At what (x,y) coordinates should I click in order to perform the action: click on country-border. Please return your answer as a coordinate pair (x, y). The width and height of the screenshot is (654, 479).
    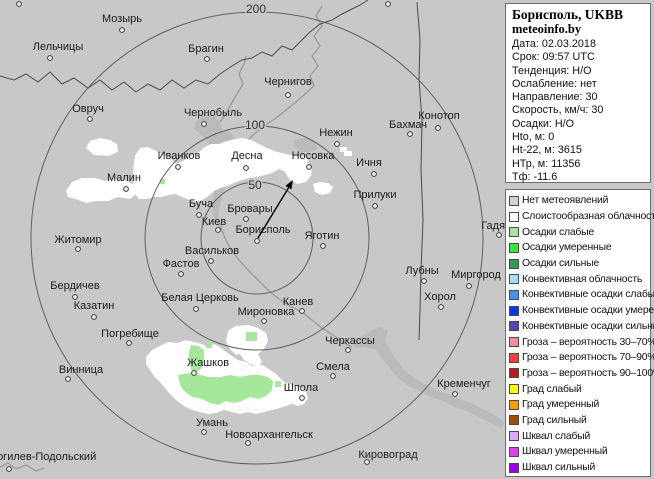
    Looking at the image, I should click on (184, 46).